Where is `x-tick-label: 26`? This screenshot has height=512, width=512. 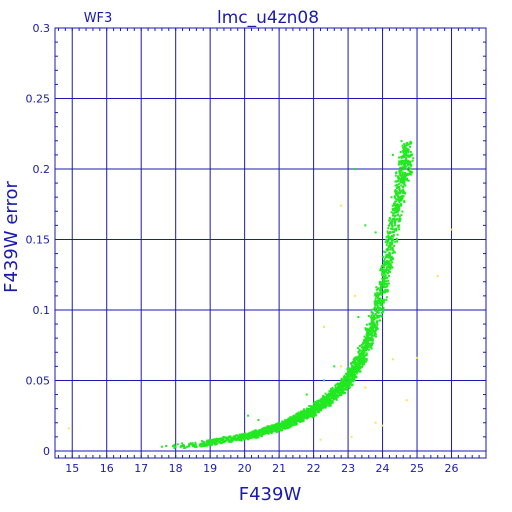
x-tick-label: 26 is located at coordinates (452, 468).